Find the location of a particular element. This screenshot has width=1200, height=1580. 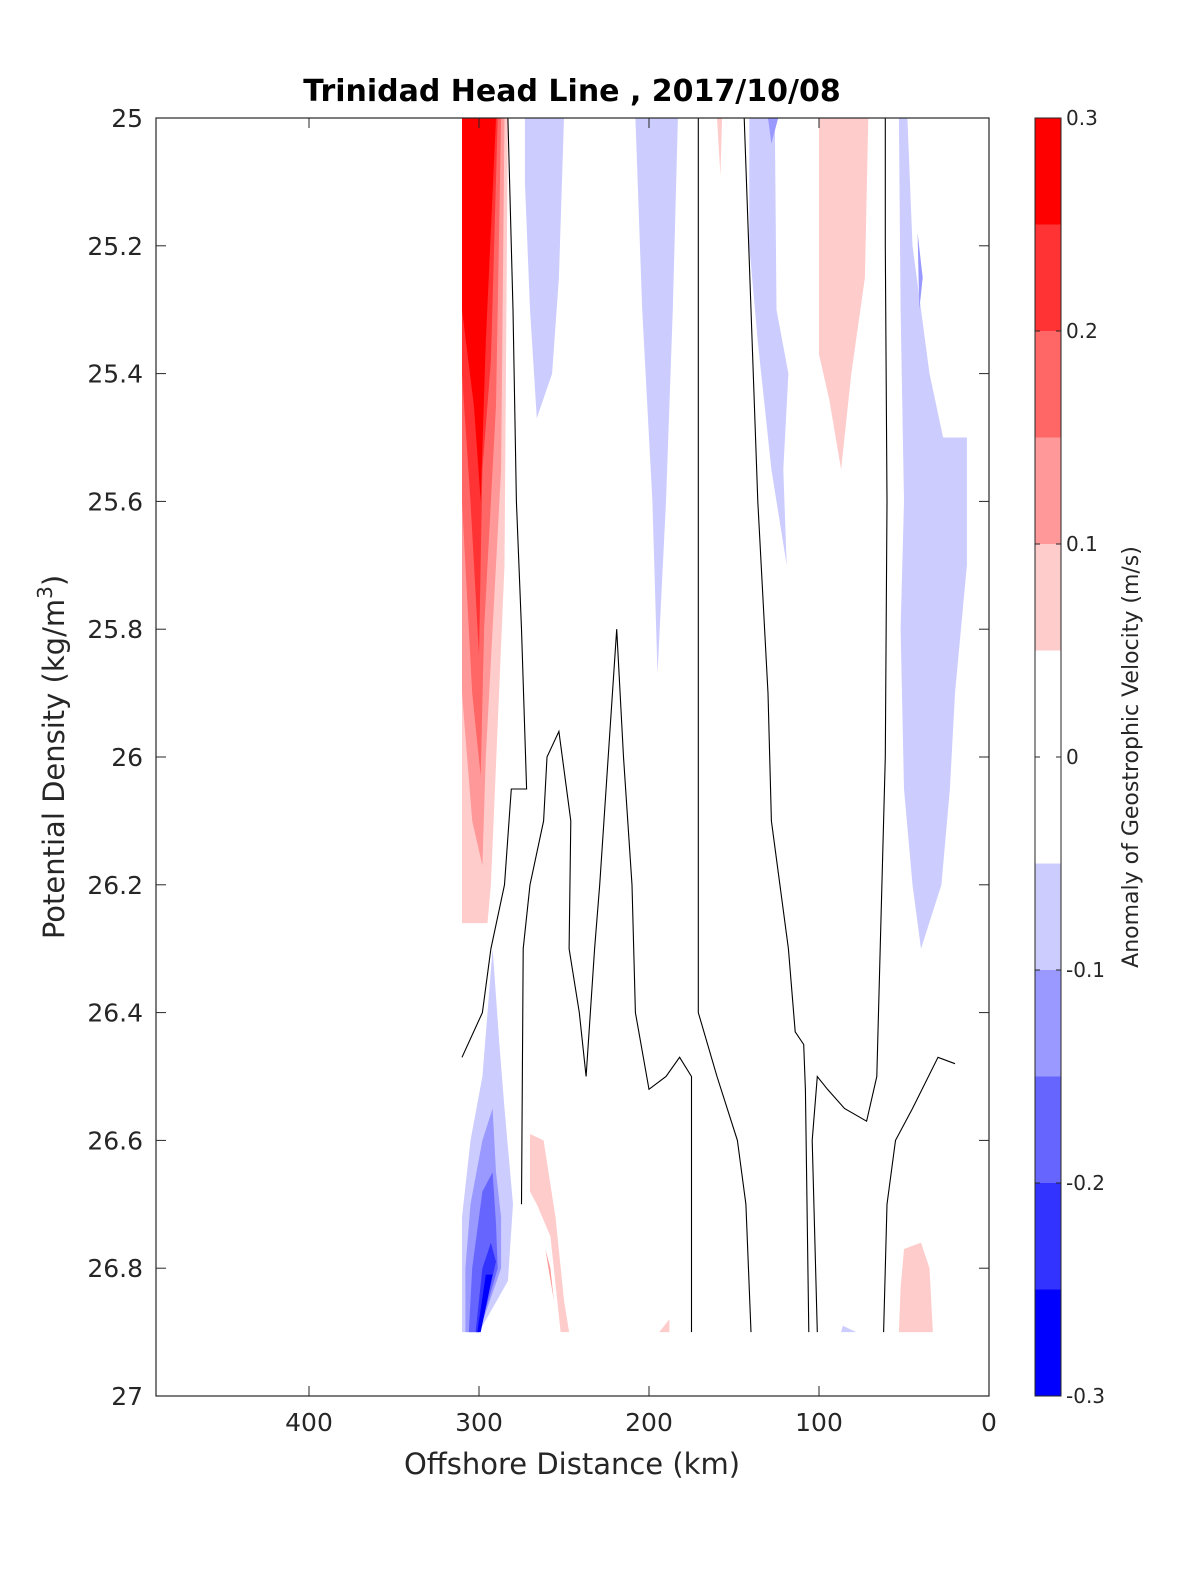

contour-region-blue-bottom-0.15 is located at coordinates (483, 1252).